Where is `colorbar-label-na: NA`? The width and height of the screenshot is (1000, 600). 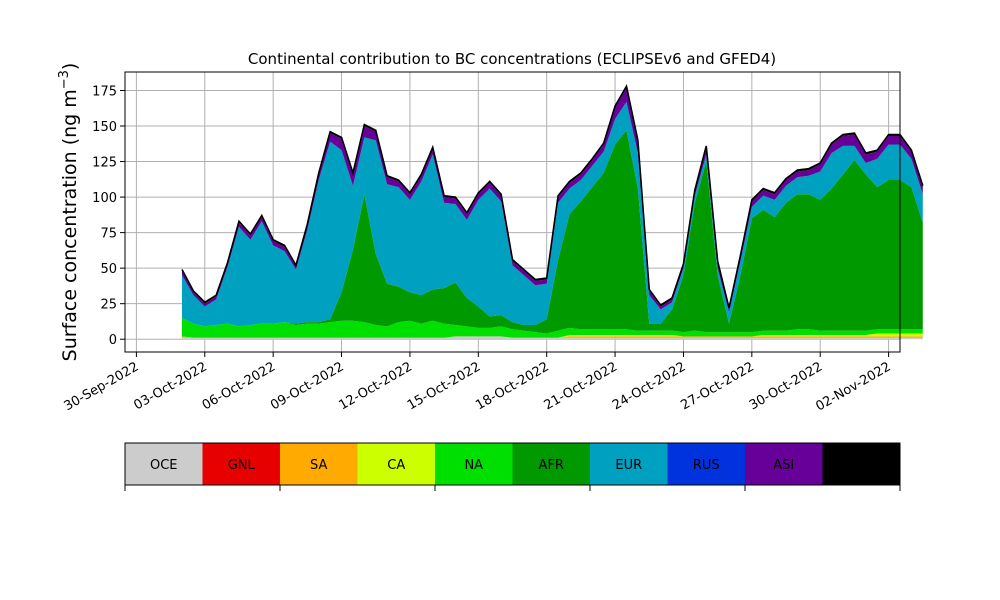 colorbar-label-na: NA is located at coordinates (473, 465).